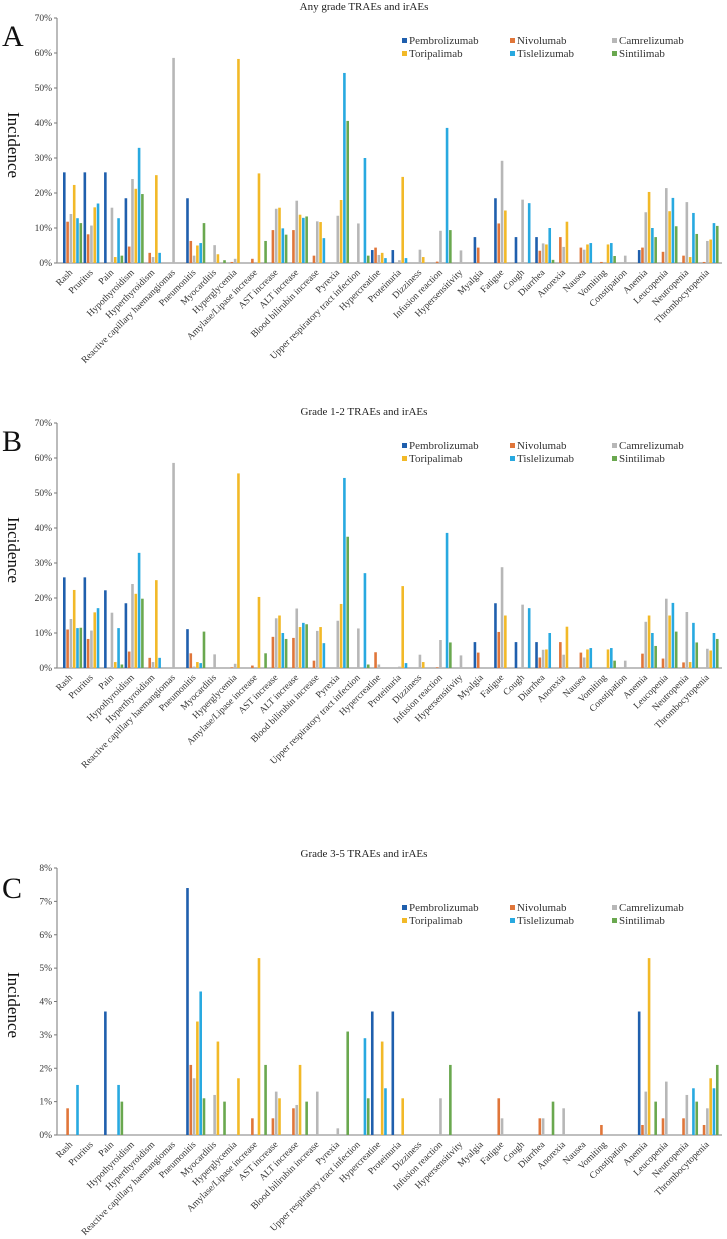 This screenshot has height=1239, width=727. I want to click on panel-letter: A, so click(13, 36).